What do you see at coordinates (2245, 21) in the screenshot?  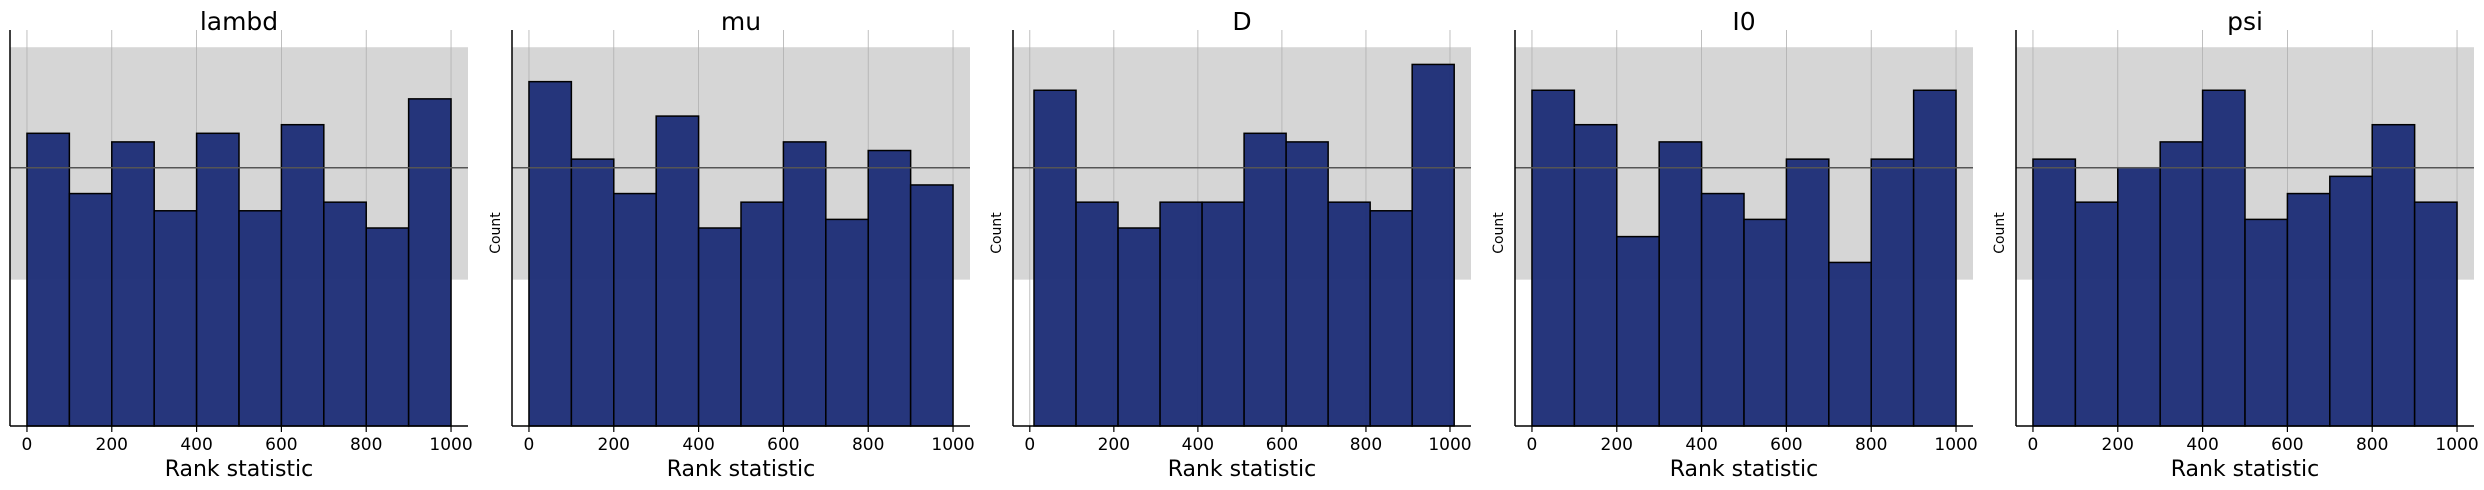 I see `chart-title: psi` at bounding box center [2245, 21].